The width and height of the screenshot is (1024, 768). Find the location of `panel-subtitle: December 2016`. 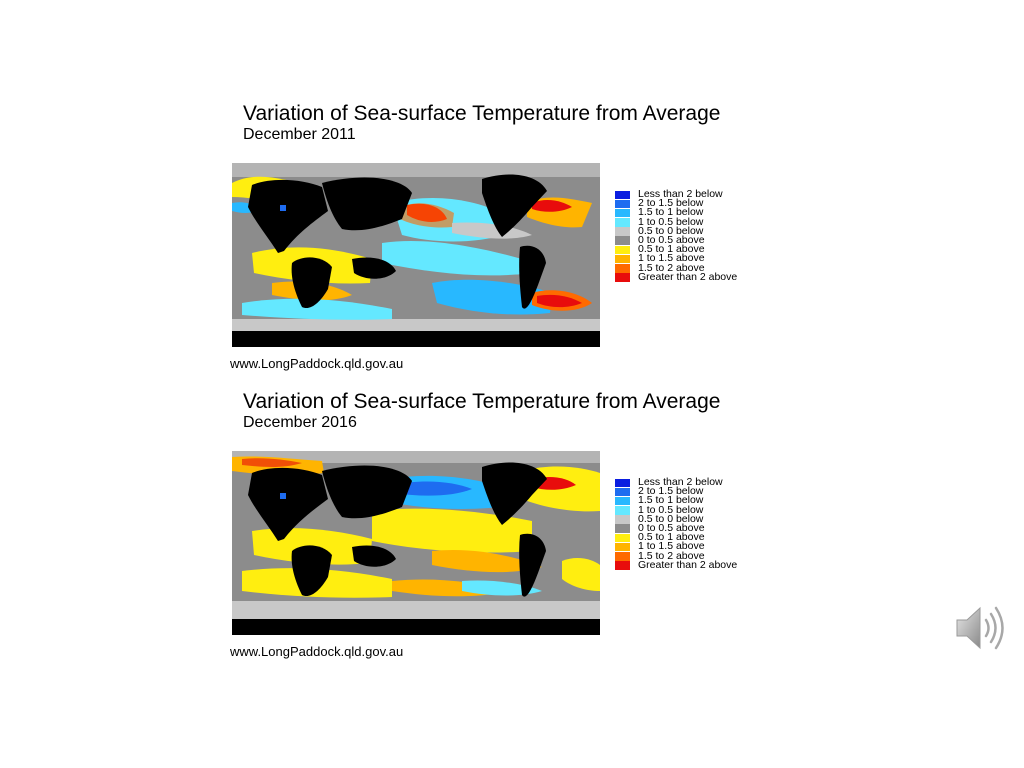

panel-subtitle: December 2016 is located at coordinates (300, 422).